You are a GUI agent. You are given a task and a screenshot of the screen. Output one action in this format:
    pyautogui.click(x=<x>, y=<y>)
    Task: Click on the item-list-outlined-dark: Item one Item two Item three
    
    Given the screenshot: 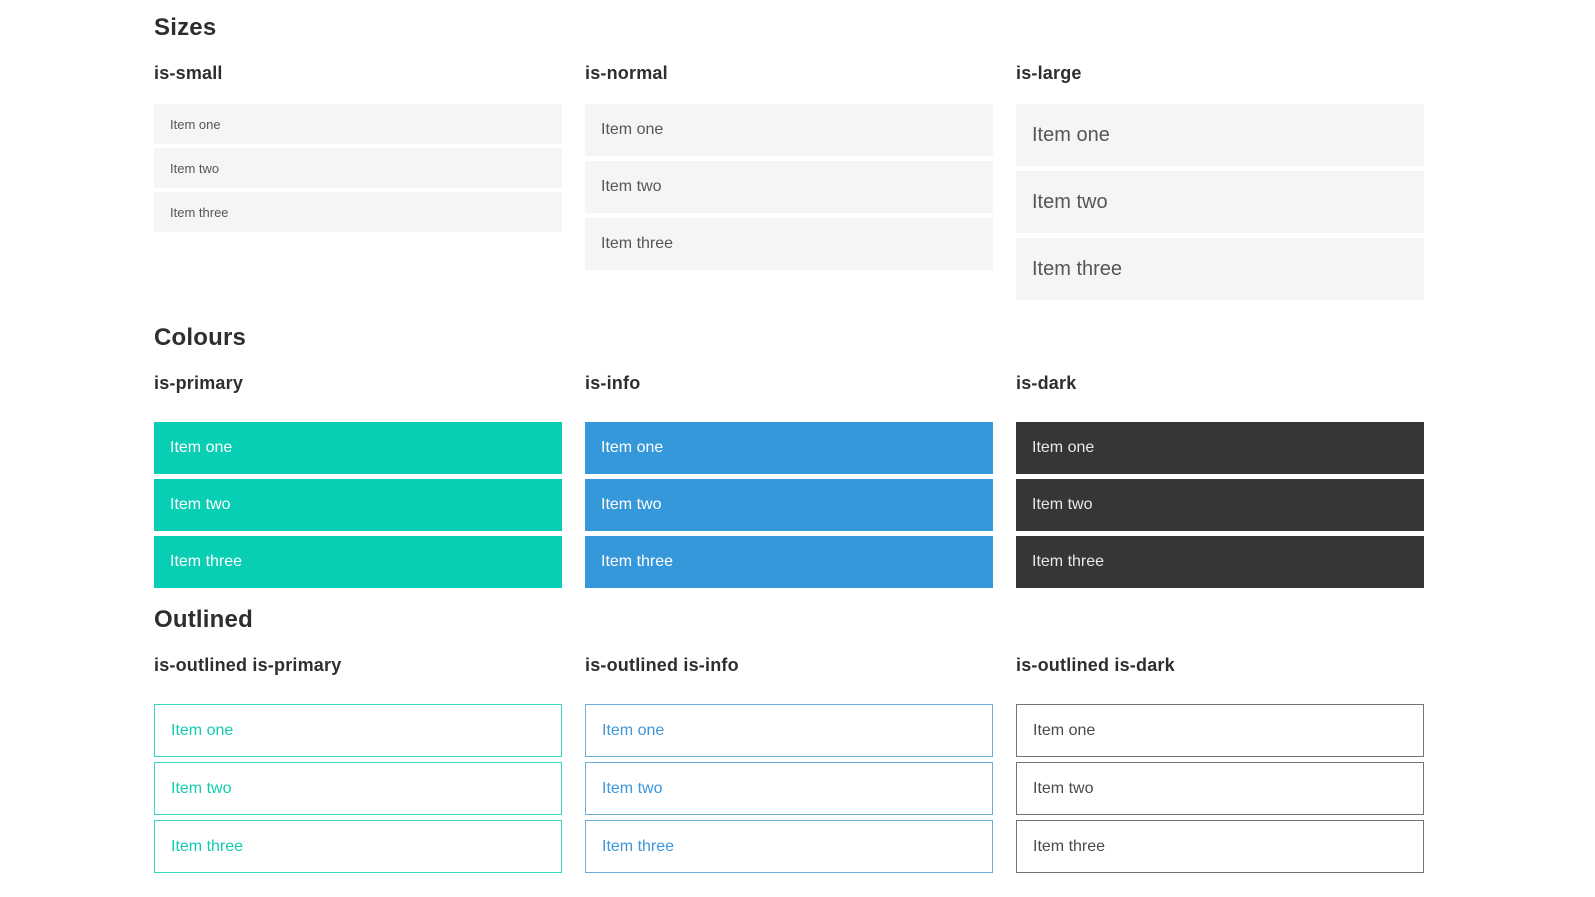 What is the action you would take?
    pyautogui.click(x=1220, y=788)
    